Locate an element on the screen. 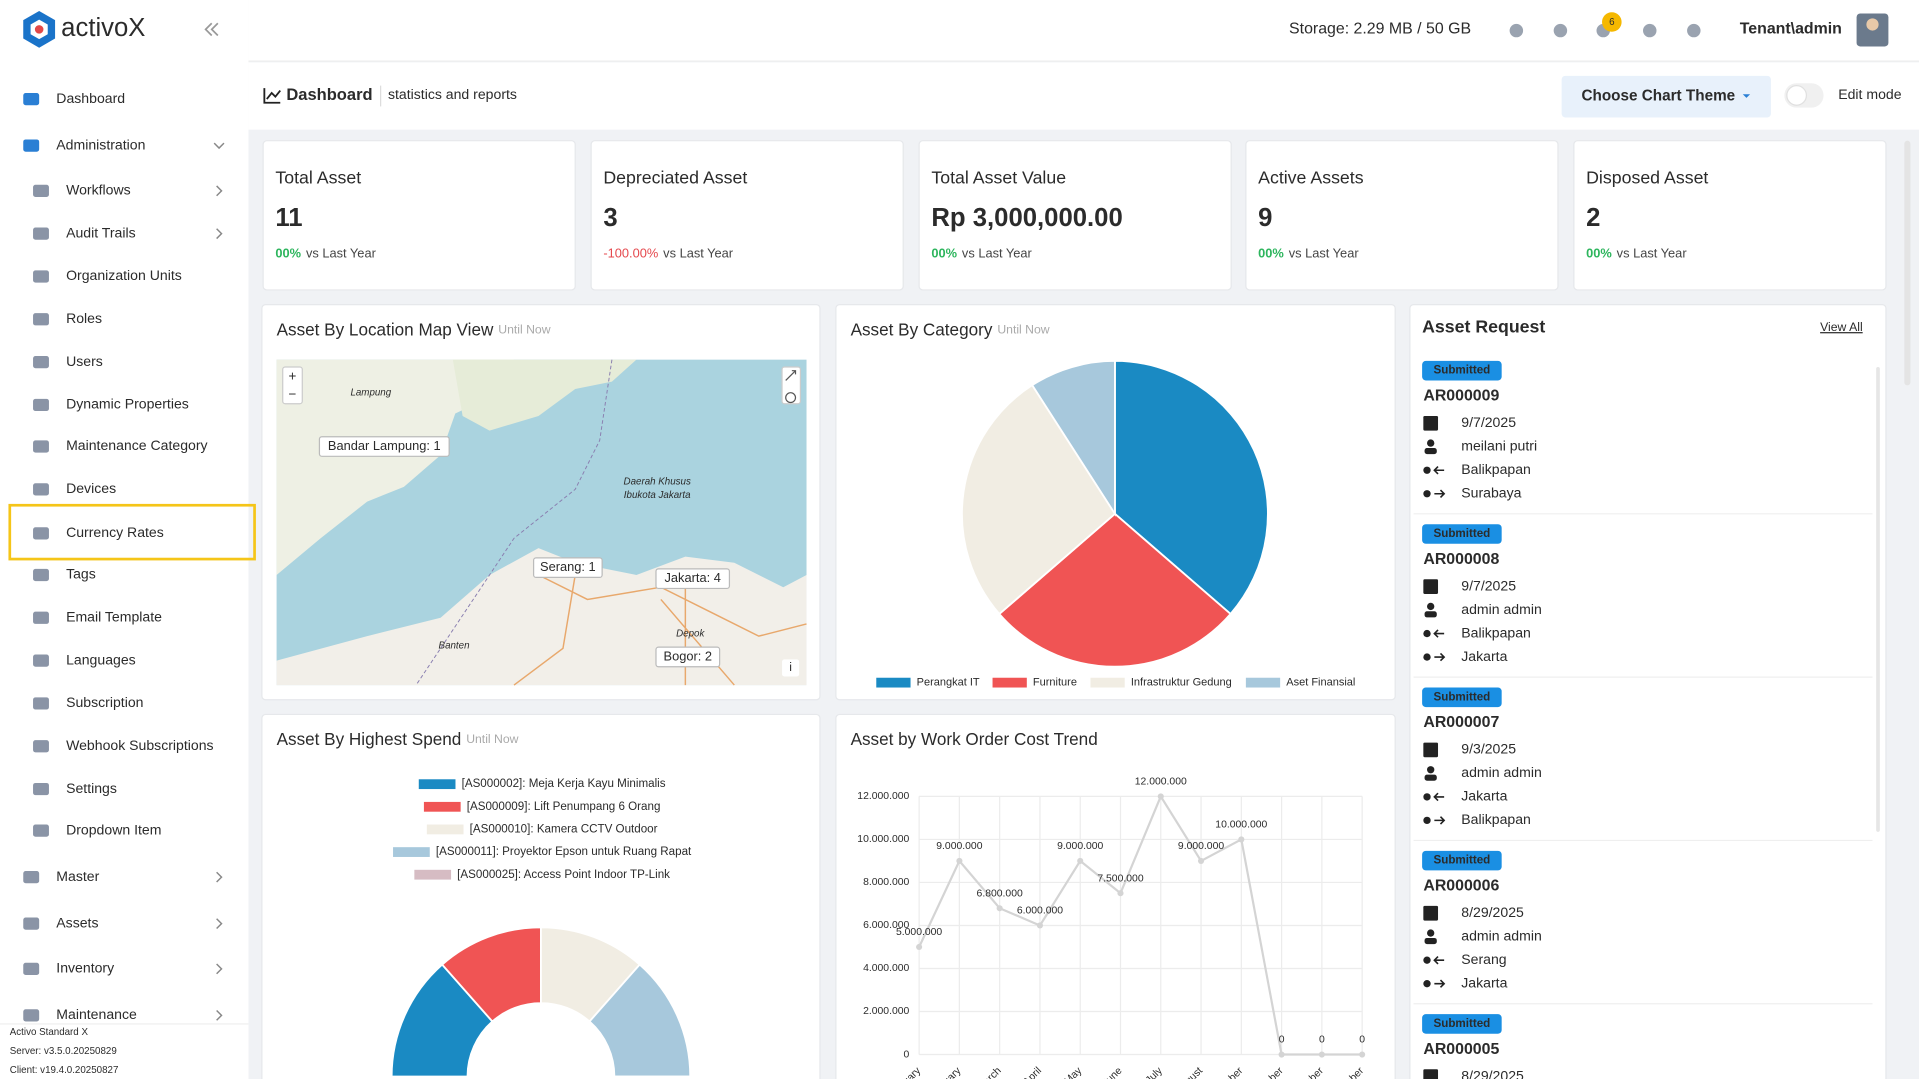 The height and width of the screenshot is (1079, 1919). menu-item: Users is located at coordinates (84, 361).